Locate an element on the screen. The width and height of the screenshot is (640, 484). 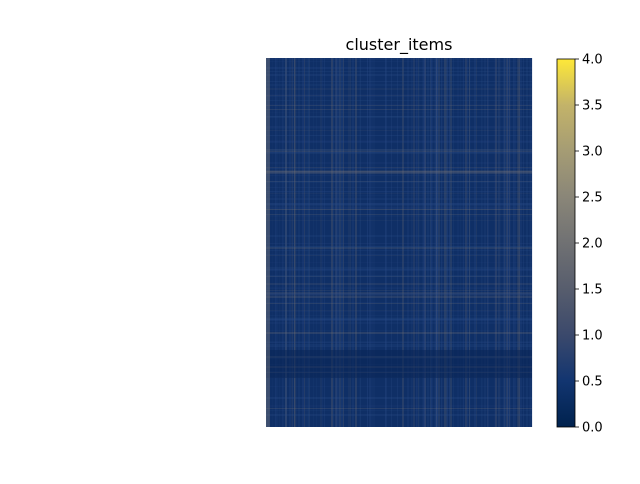
colorbar-tick-label: 1.5 is located at coordinates (592, 290).